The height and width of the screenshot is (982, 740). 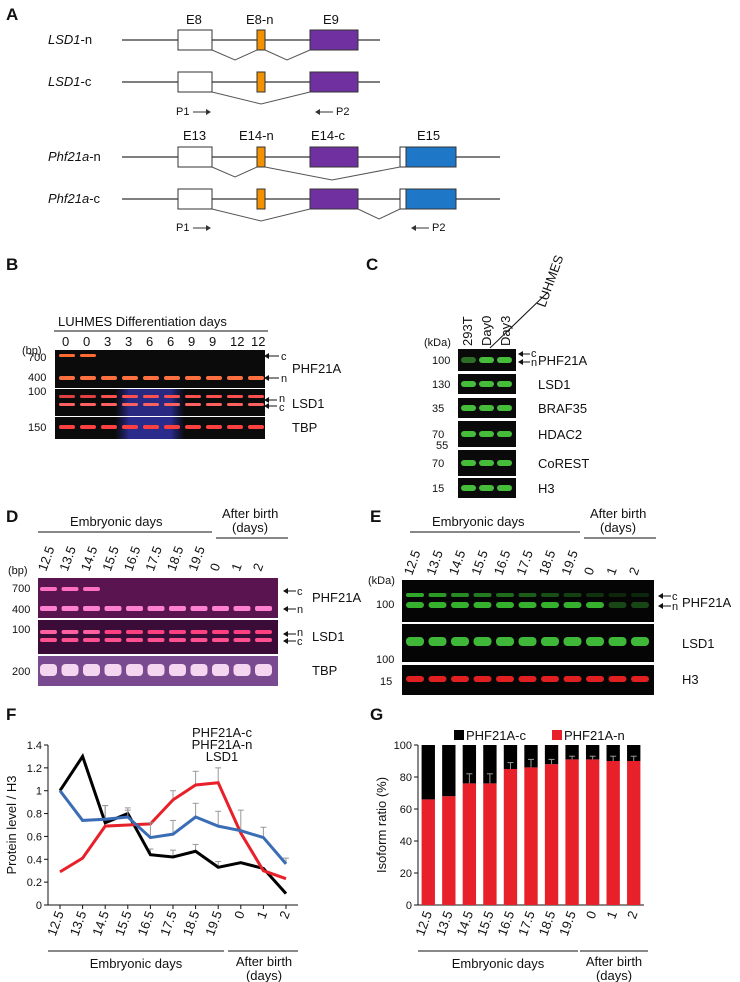 I want to click on lane-label: 9, so click(x=212, y=341).